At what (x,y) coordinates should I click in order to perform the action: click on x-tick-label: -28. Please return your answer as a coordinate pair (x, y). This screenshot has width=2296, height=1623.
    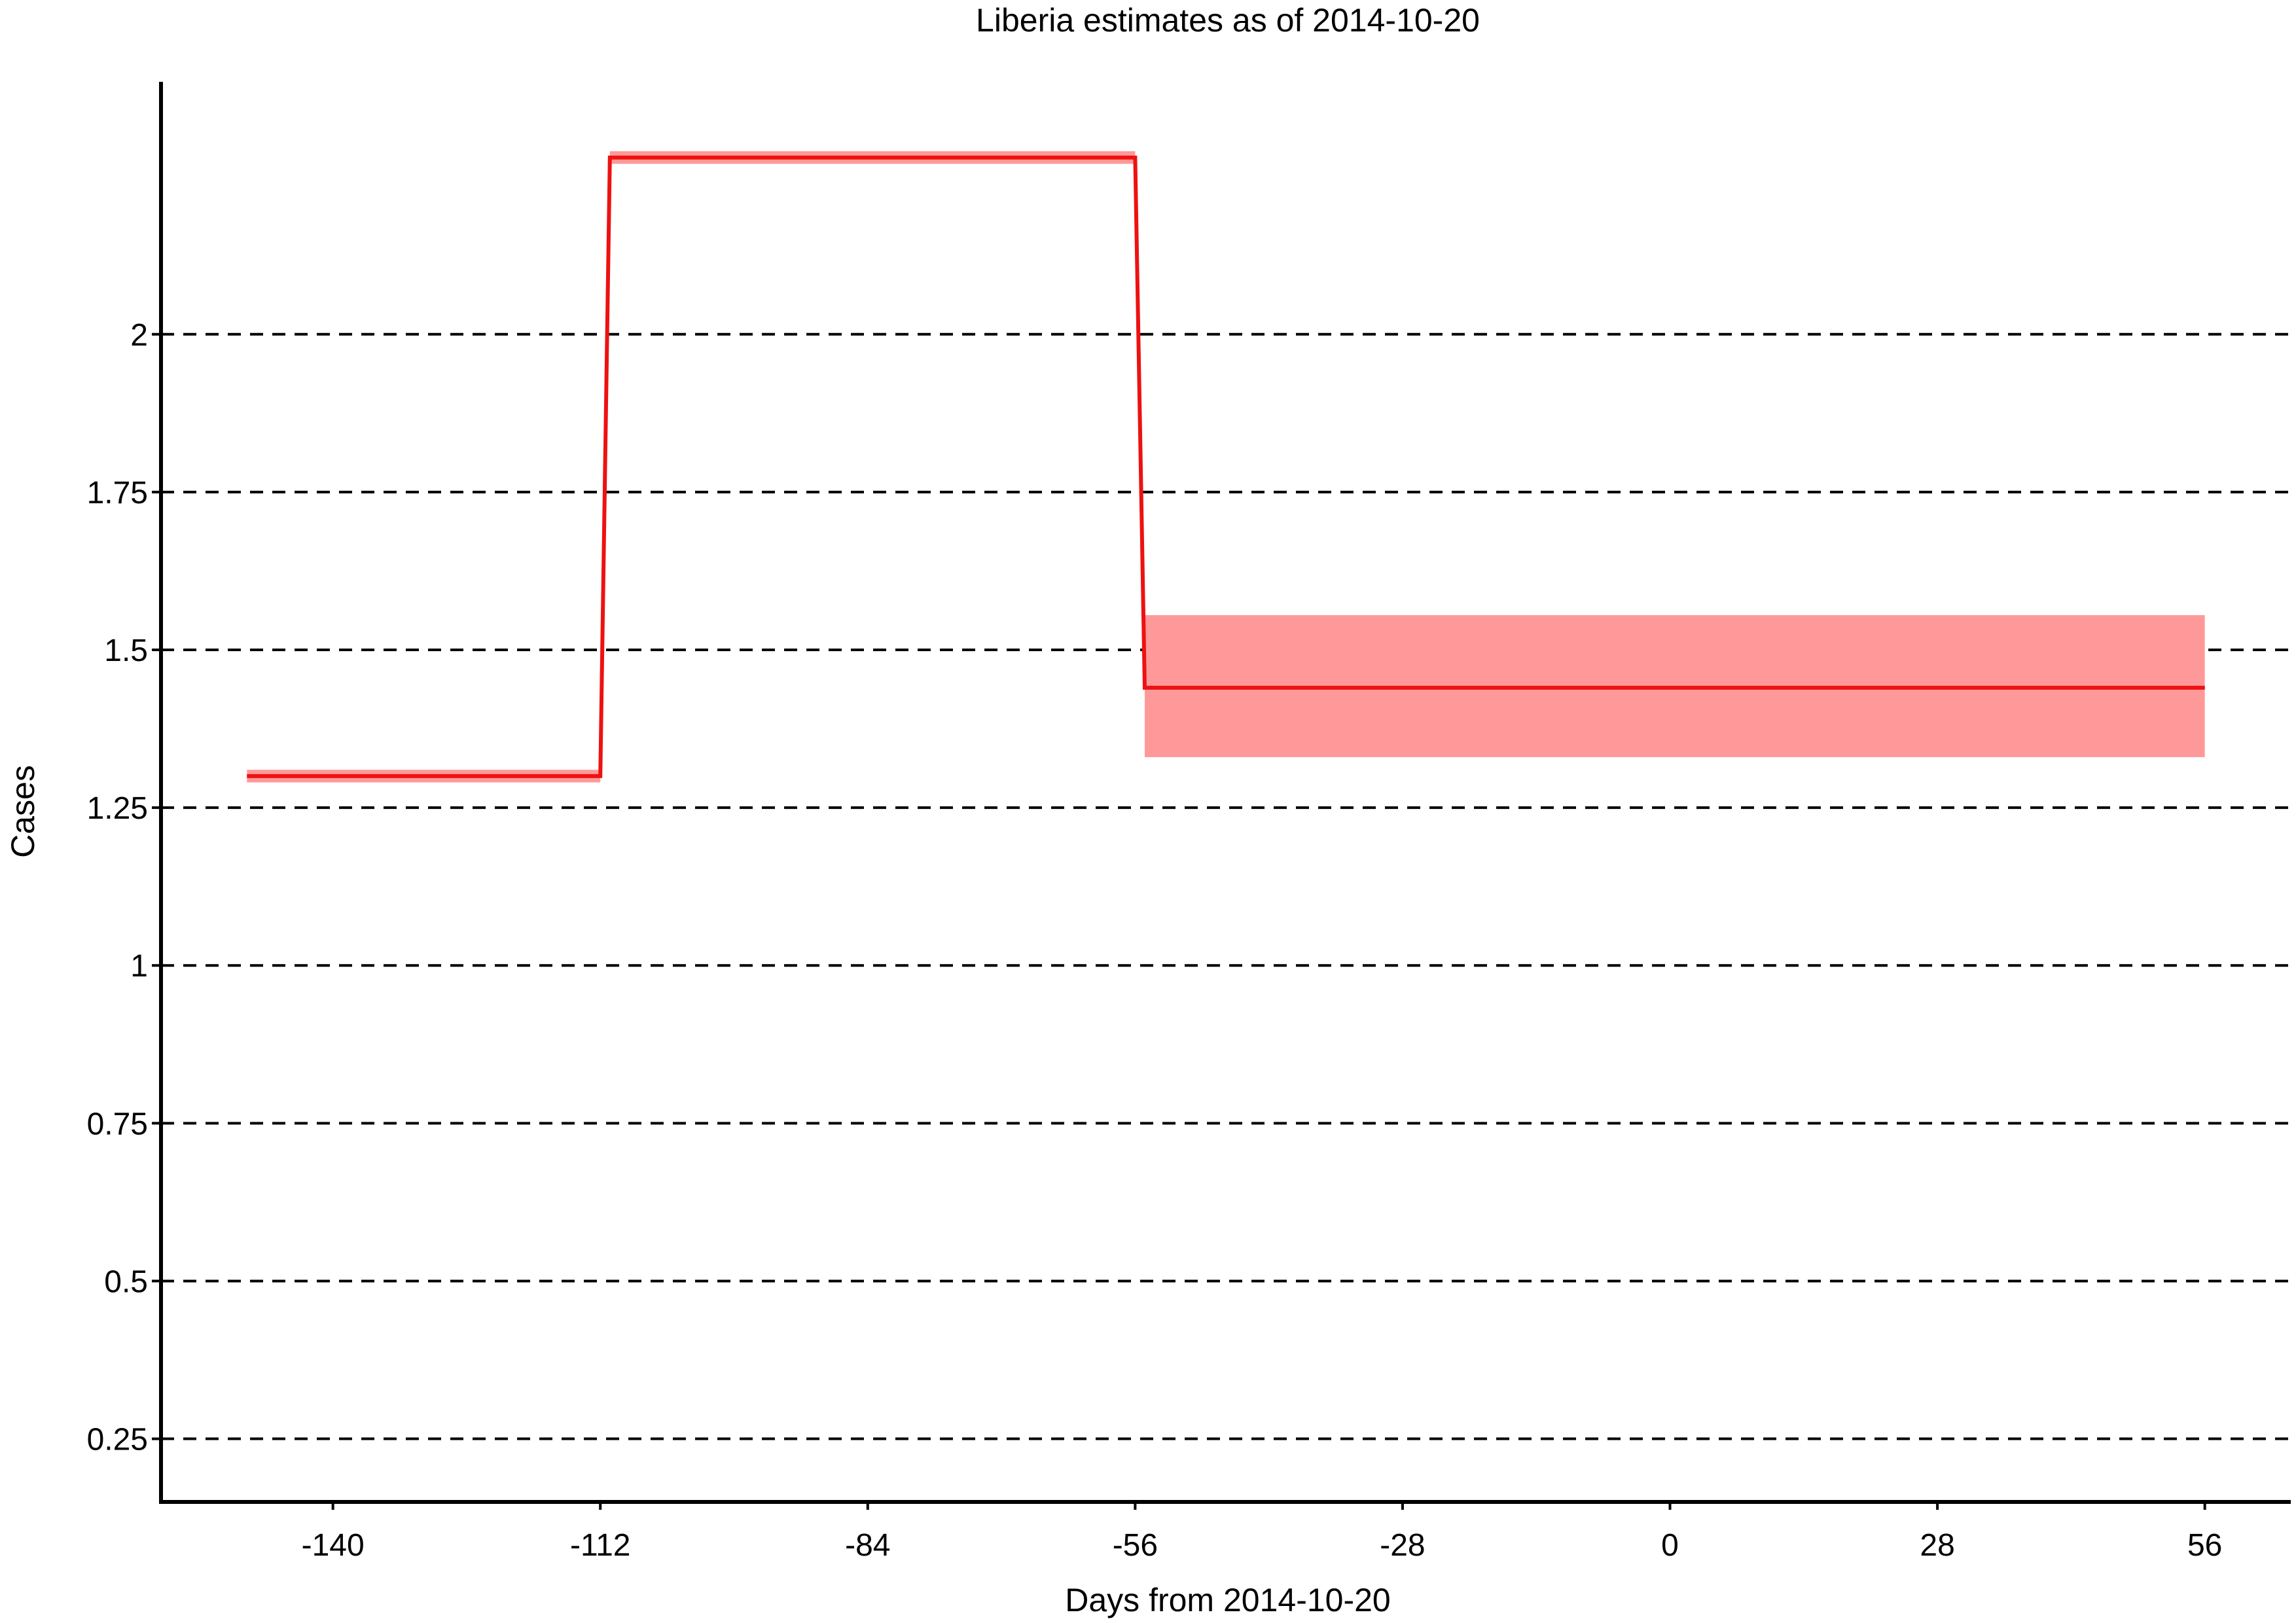
    Looking at the image, I should click on (1402, 1546).